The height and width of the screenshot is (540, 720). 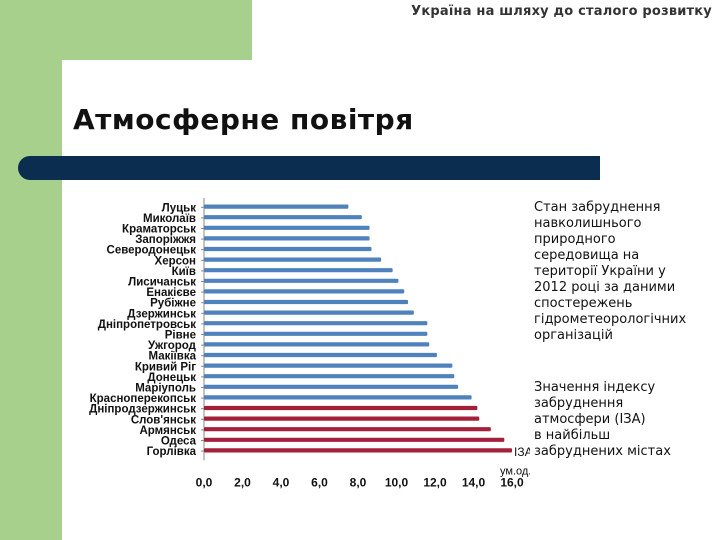 I want to click on x-axis-unit-label: ум.од., so click(x=515, y=471).